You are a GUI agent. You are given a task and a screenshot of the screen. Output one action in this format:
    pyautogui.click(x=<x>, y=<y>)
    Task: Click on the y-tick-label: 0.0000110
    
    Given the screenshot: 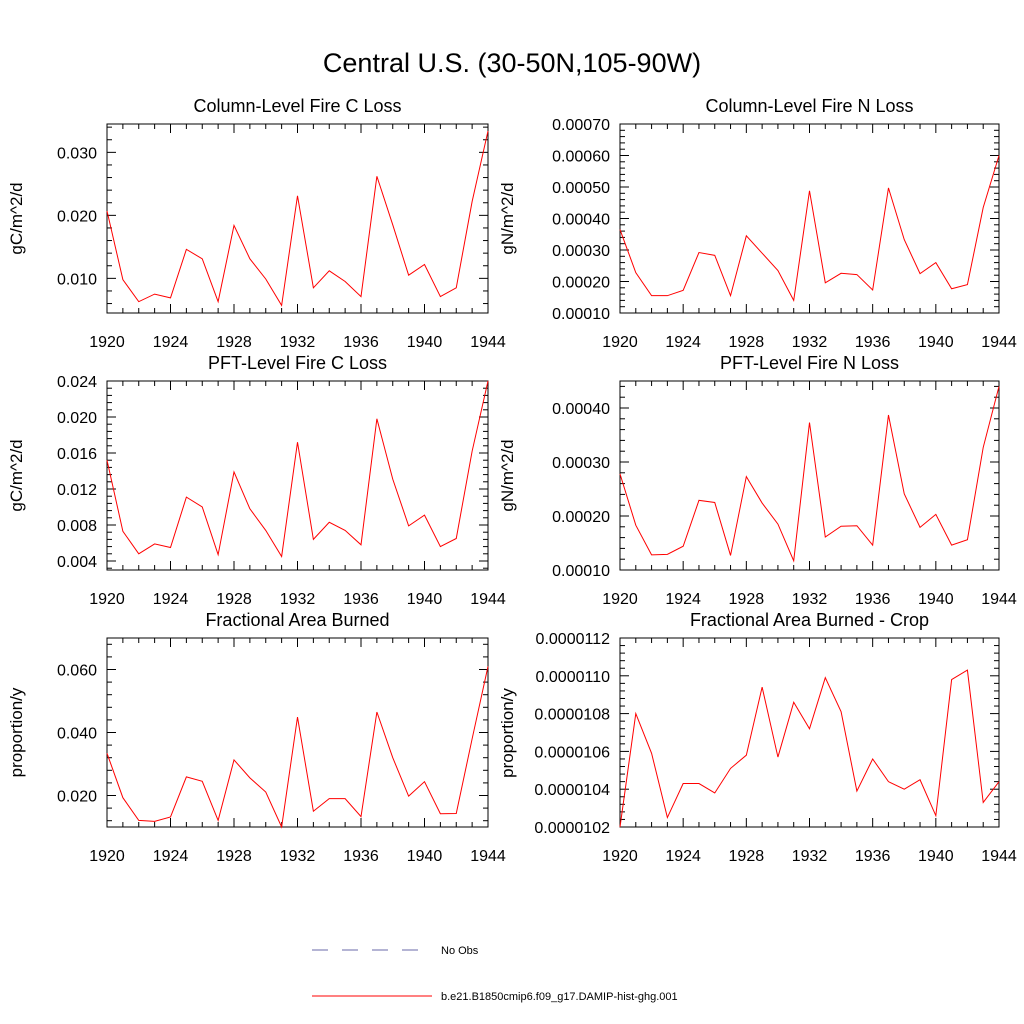 What is the action you would take?
    pyautogui.click(x=573, y=677)
    